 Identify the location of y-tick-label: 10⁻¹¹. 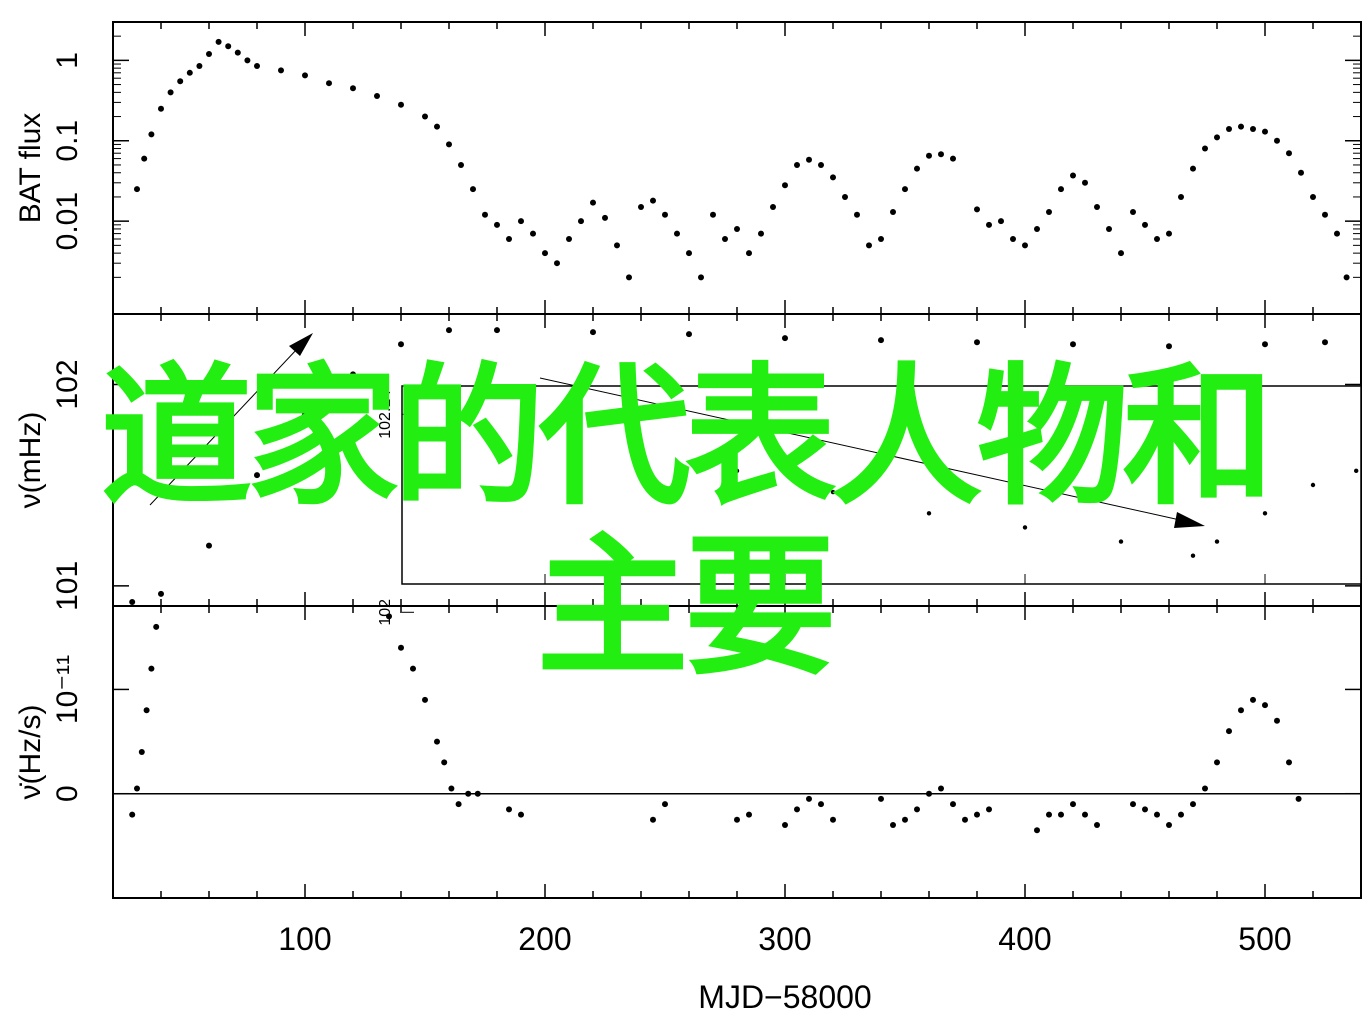
(67, 689).